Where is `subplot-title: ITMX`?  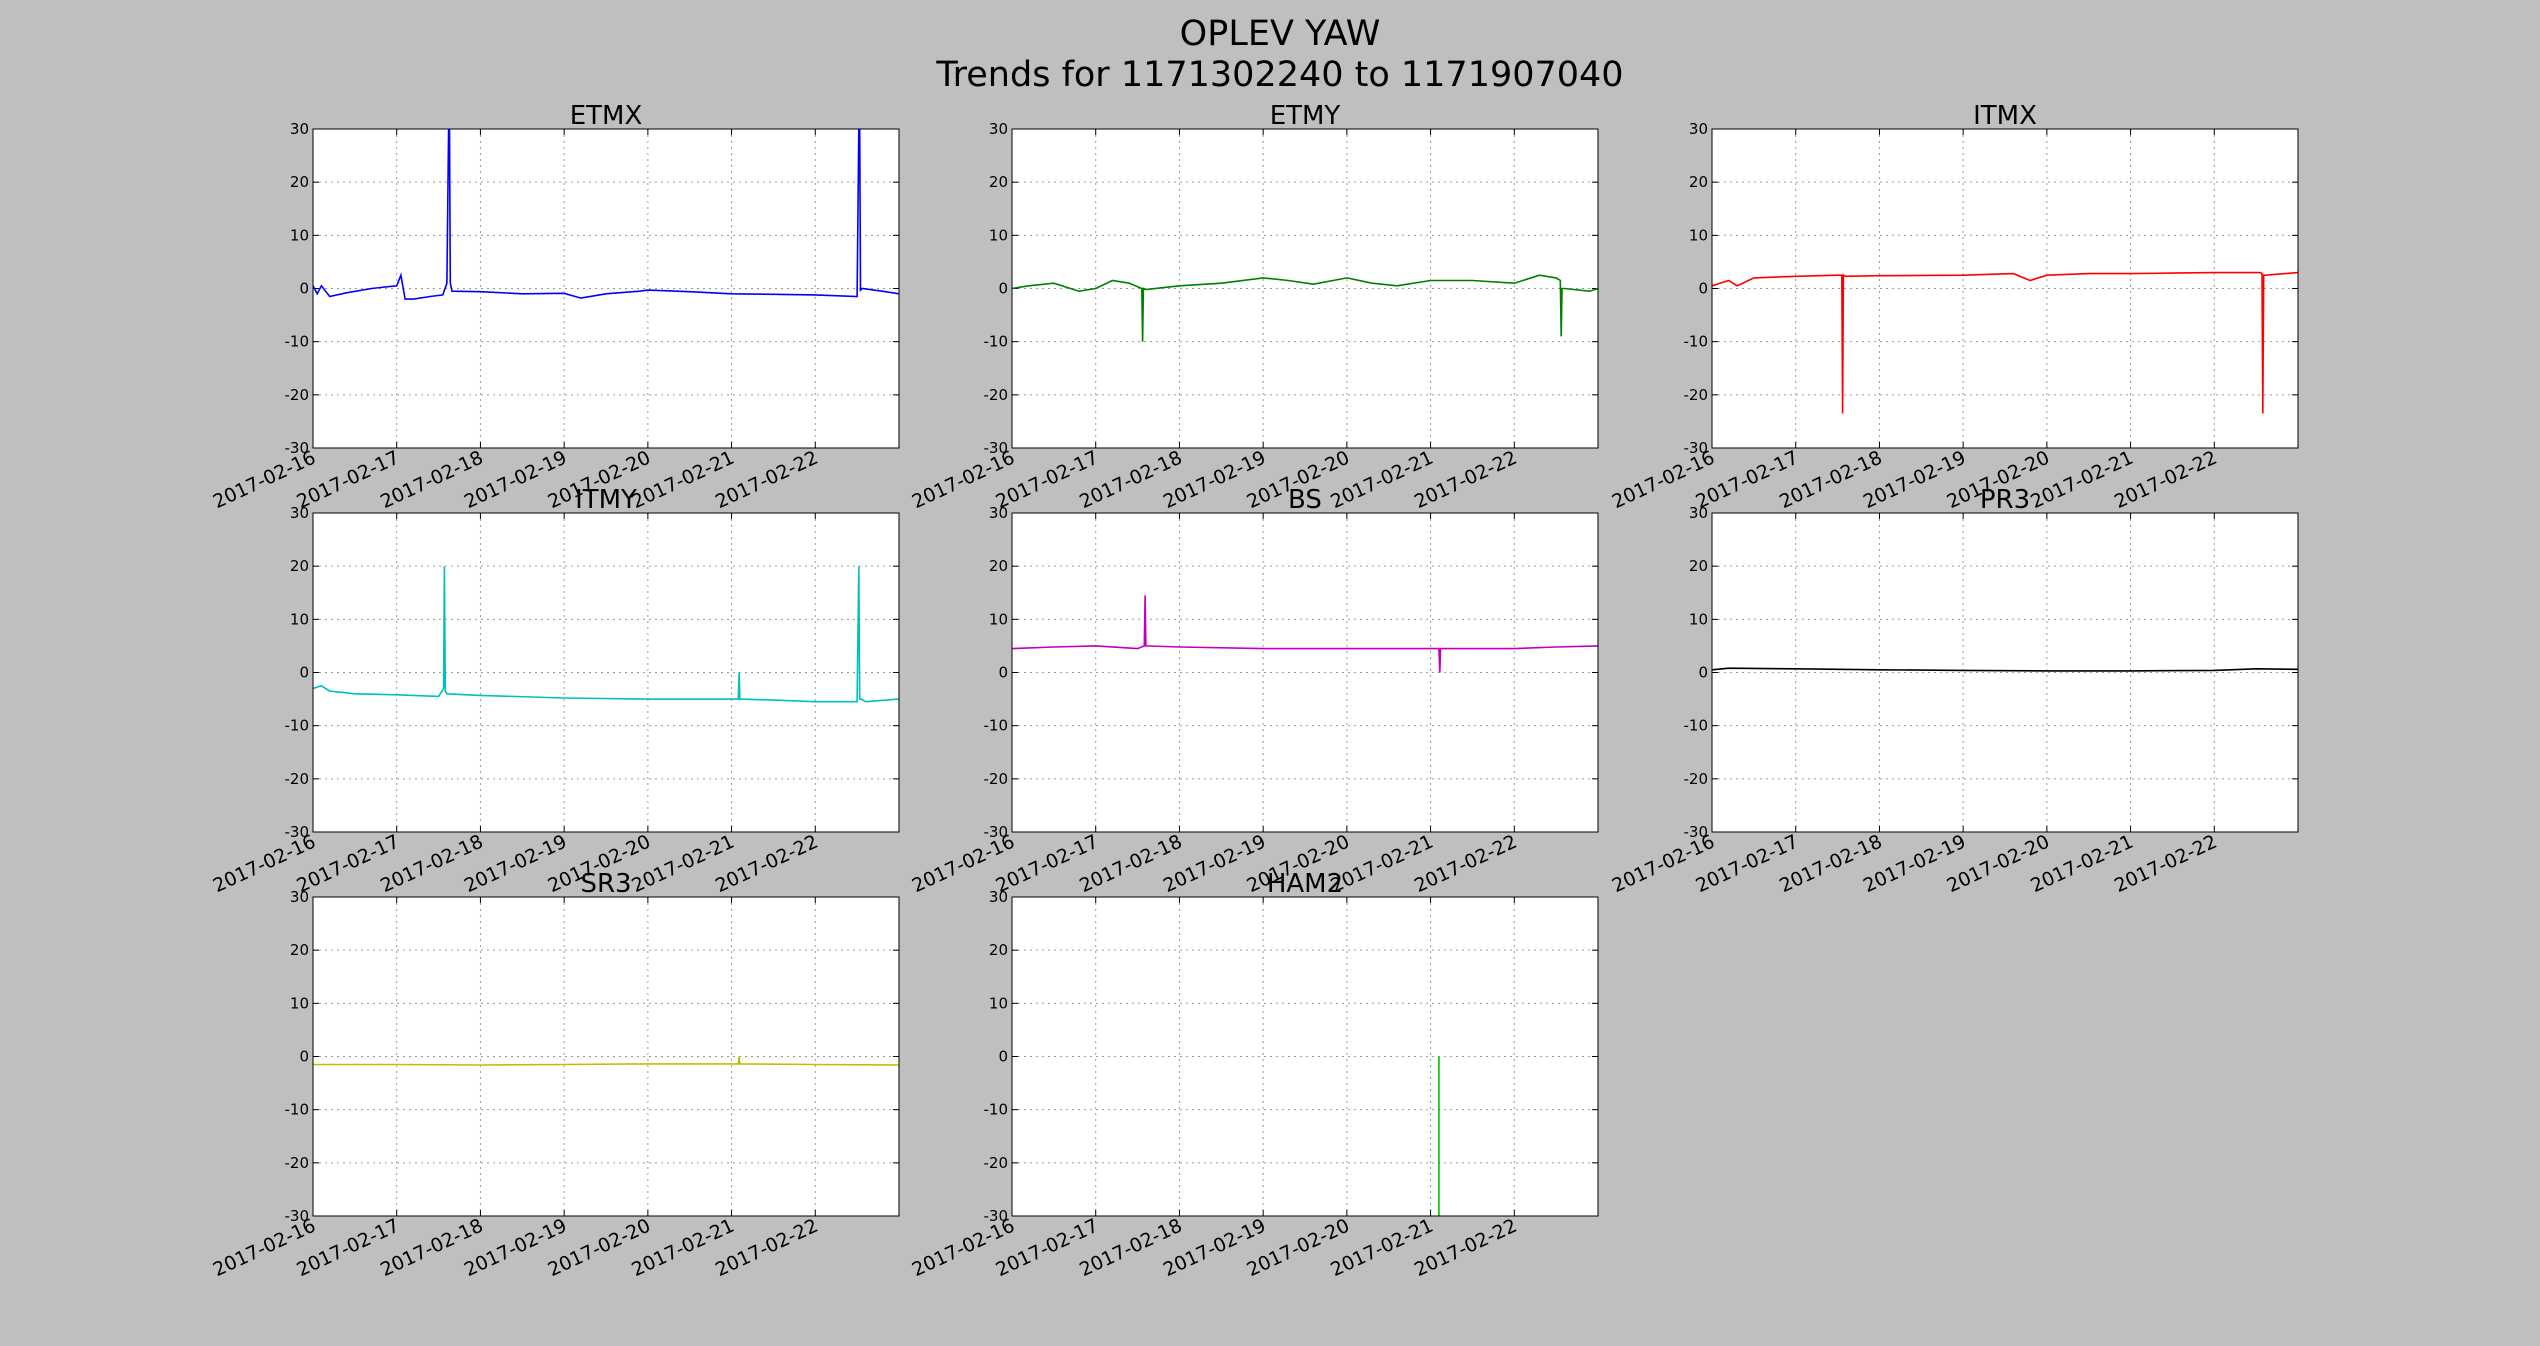 subplot-title: ITMX is located at coordinates (2005, 116).